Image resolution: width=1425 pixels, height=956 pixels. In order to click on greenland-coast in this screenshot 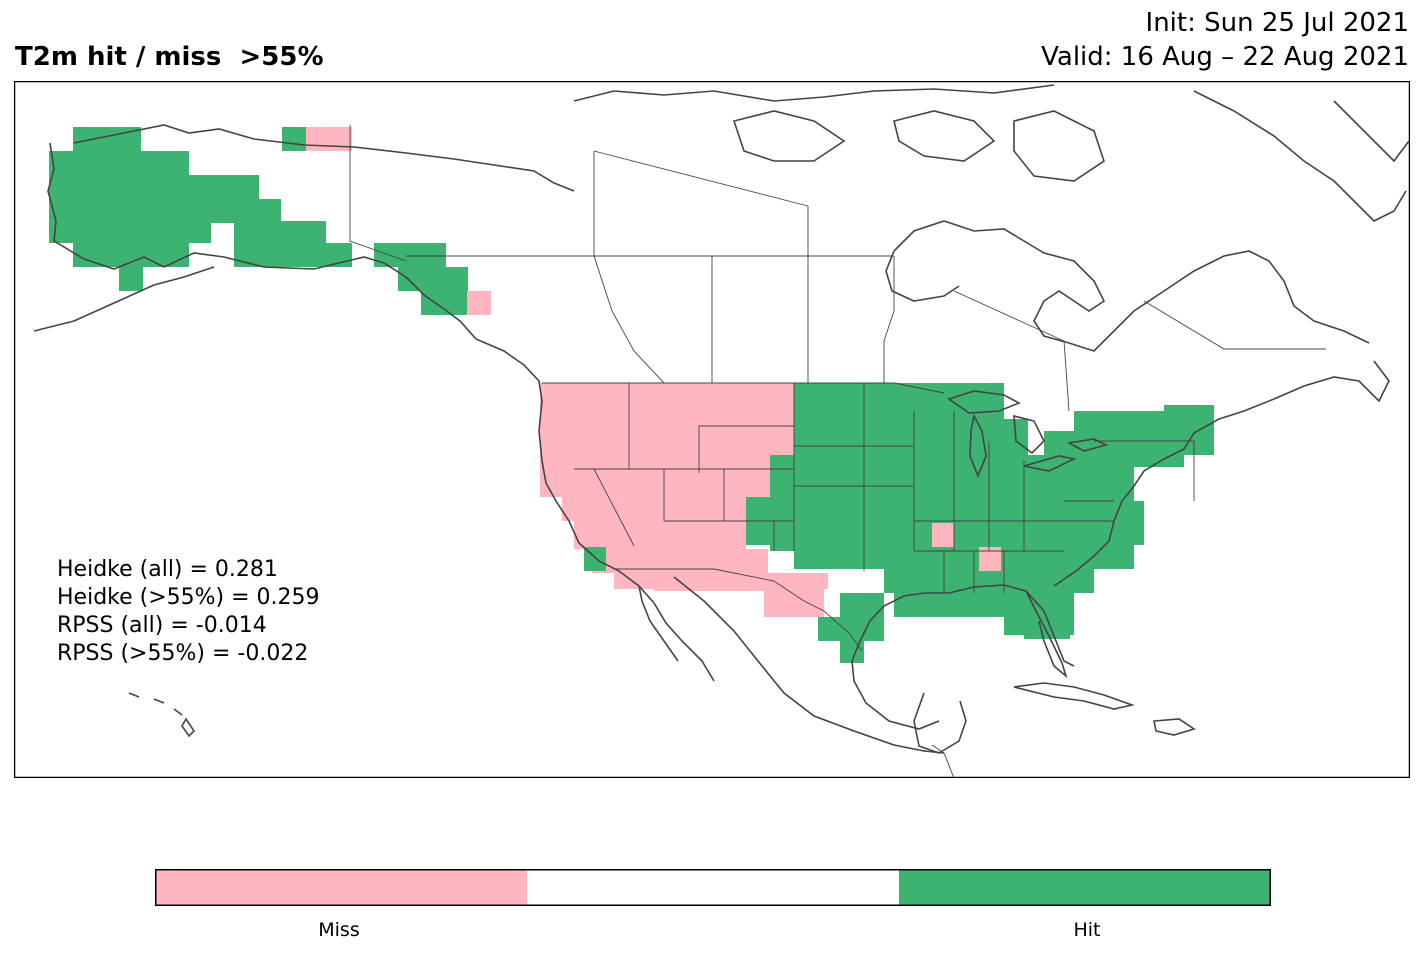, I will do `click(1371, 131)`.